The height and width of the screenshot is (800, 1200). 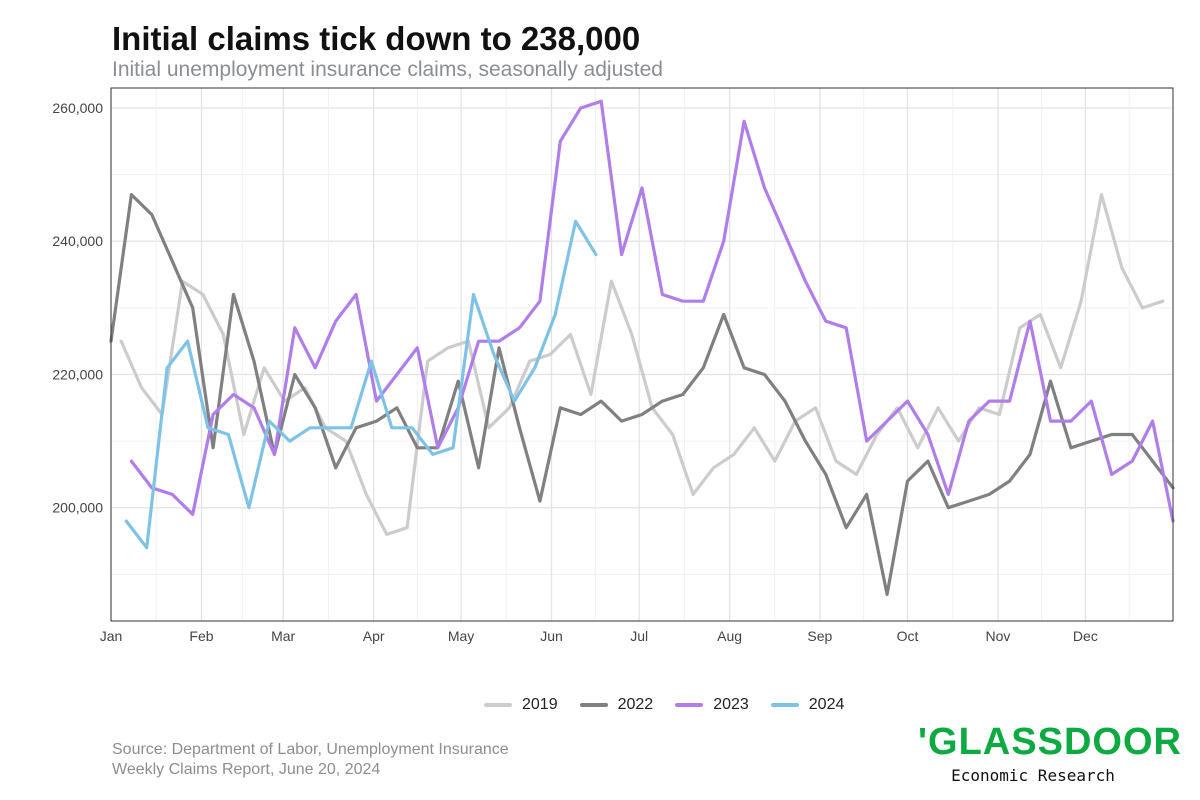 What do you see at coordinates (689, 705) in the screenshot?
I see `legend-swatch-2023` at bounding box center [689, 705].